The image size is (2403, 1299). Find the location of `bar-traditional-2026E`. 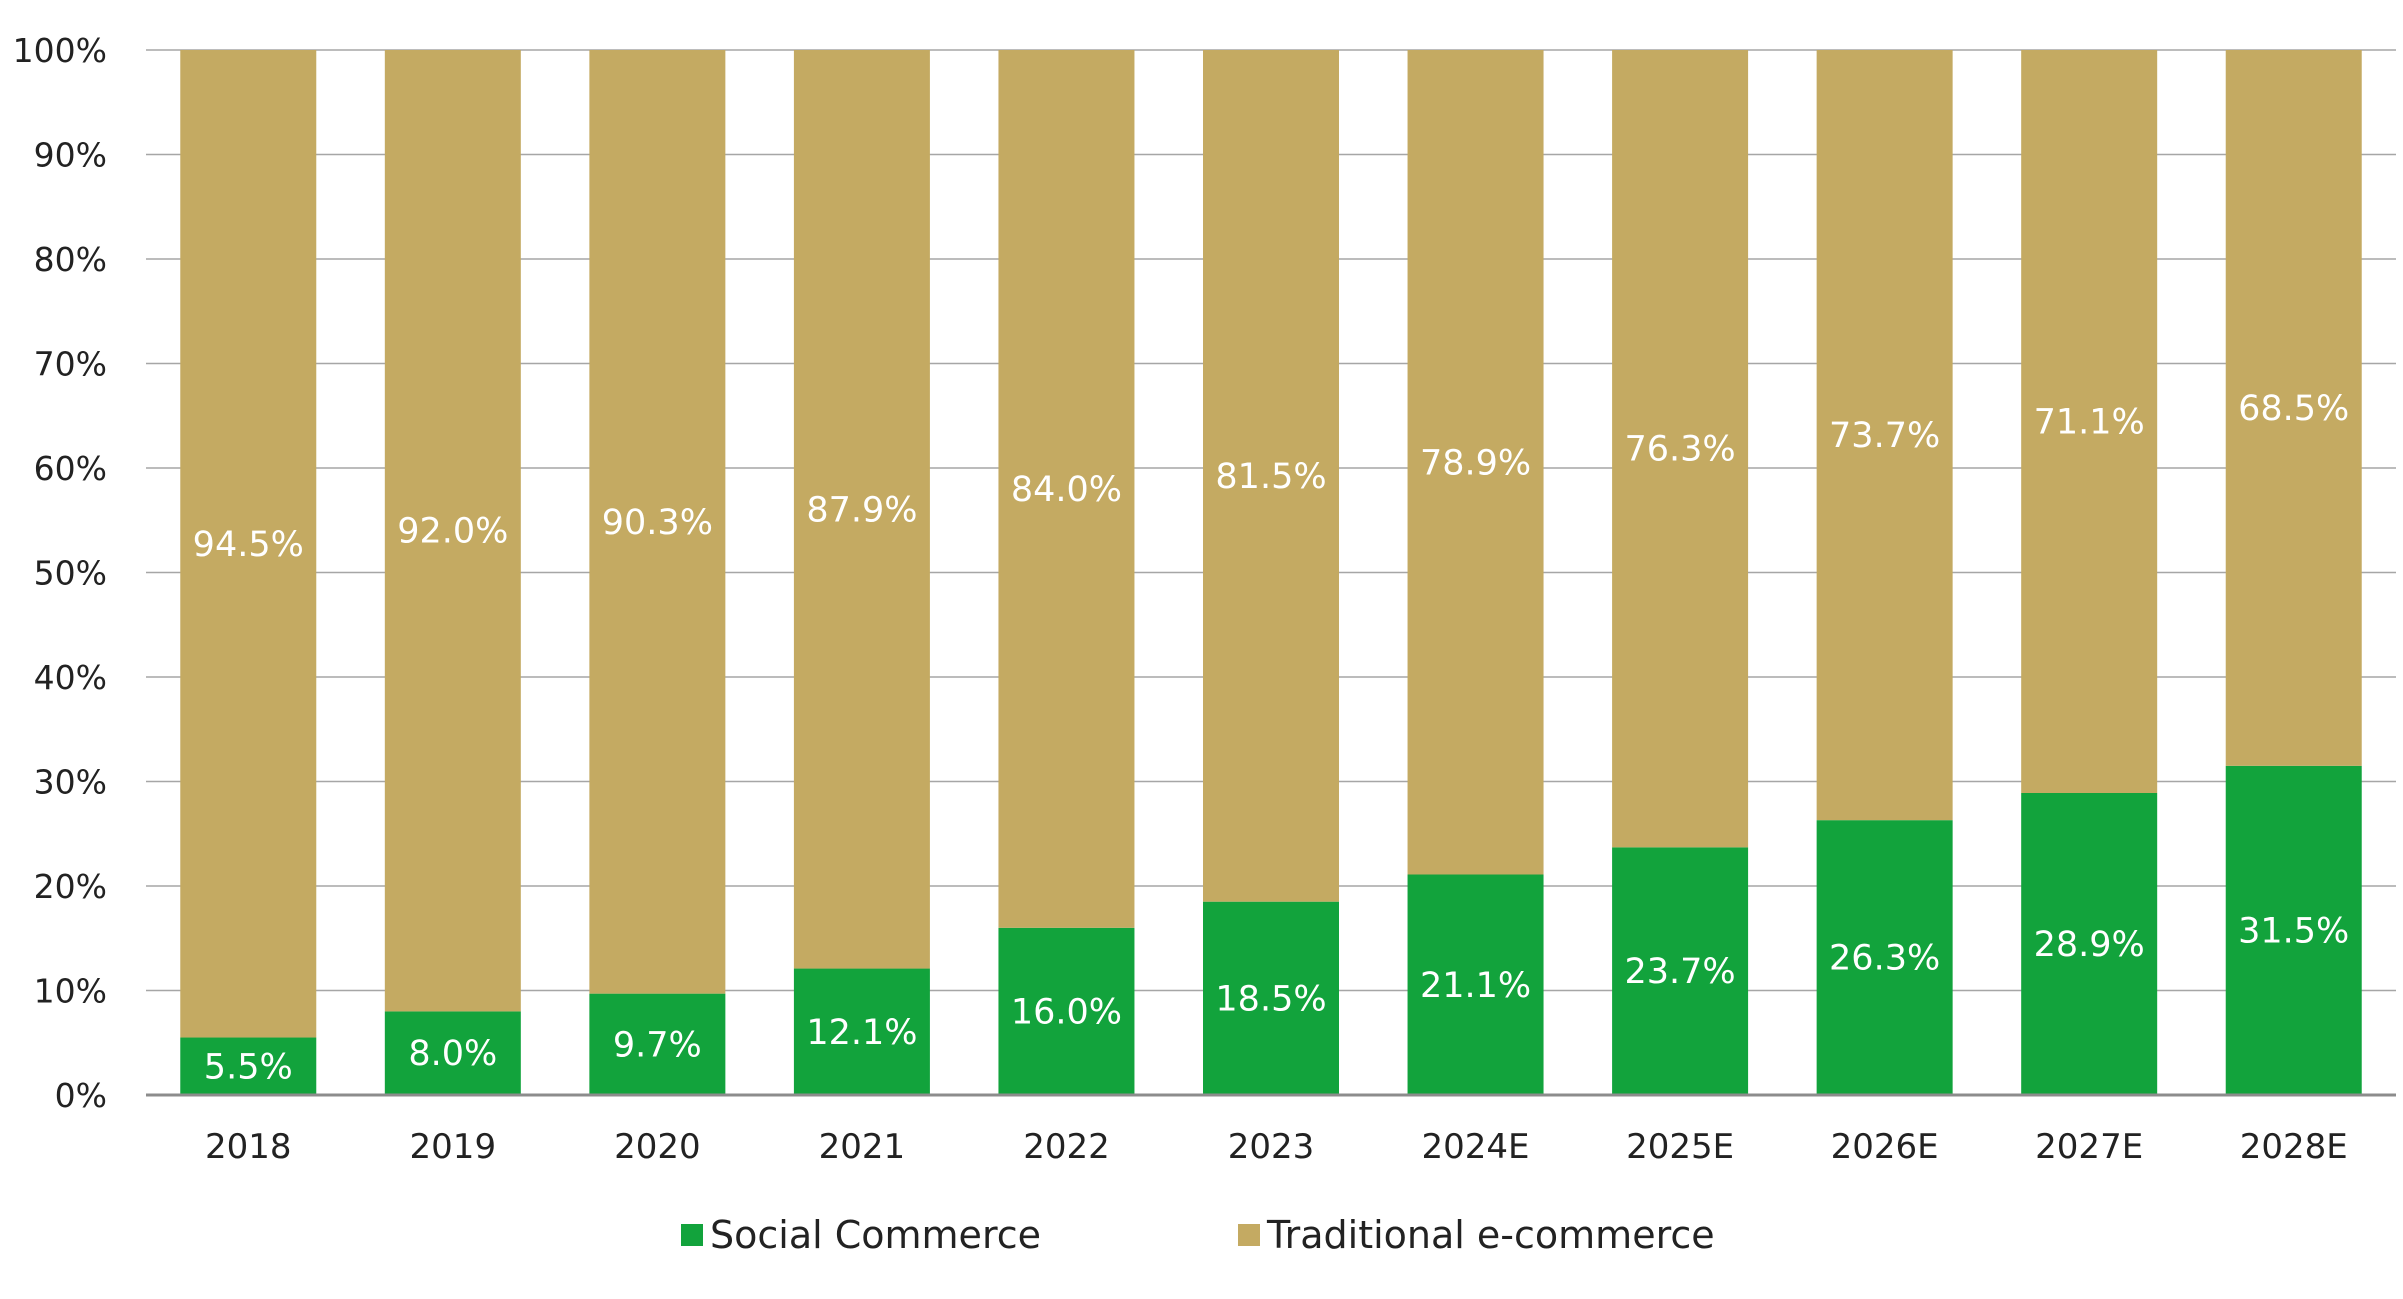

bar-traditional-2026E is located at coordinates (1884, 435).